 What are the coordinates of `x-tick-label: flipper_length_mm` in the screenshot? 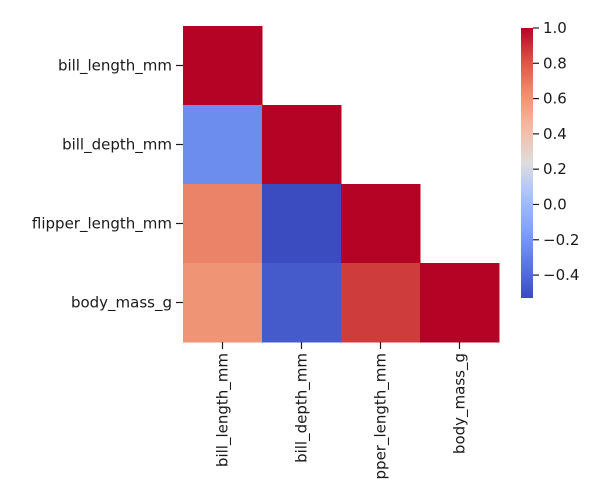 It's located at (381, 416).